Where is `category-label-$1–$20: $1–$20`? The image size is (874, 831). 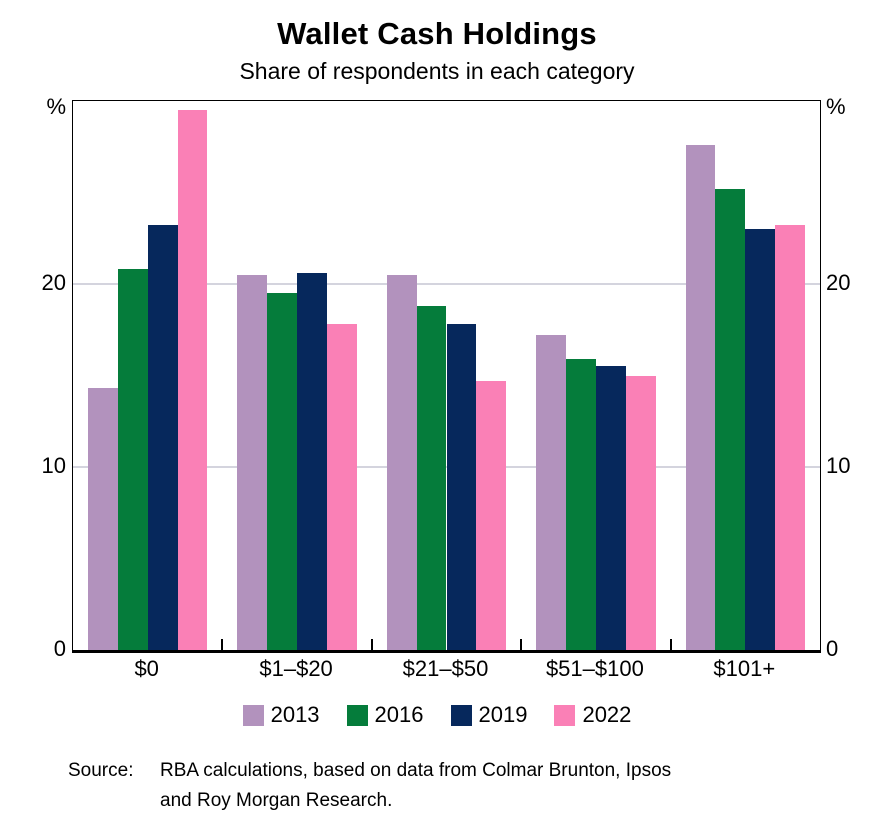 category-label-$1–$20: $1–$20 is located at coordinates (296, 668).